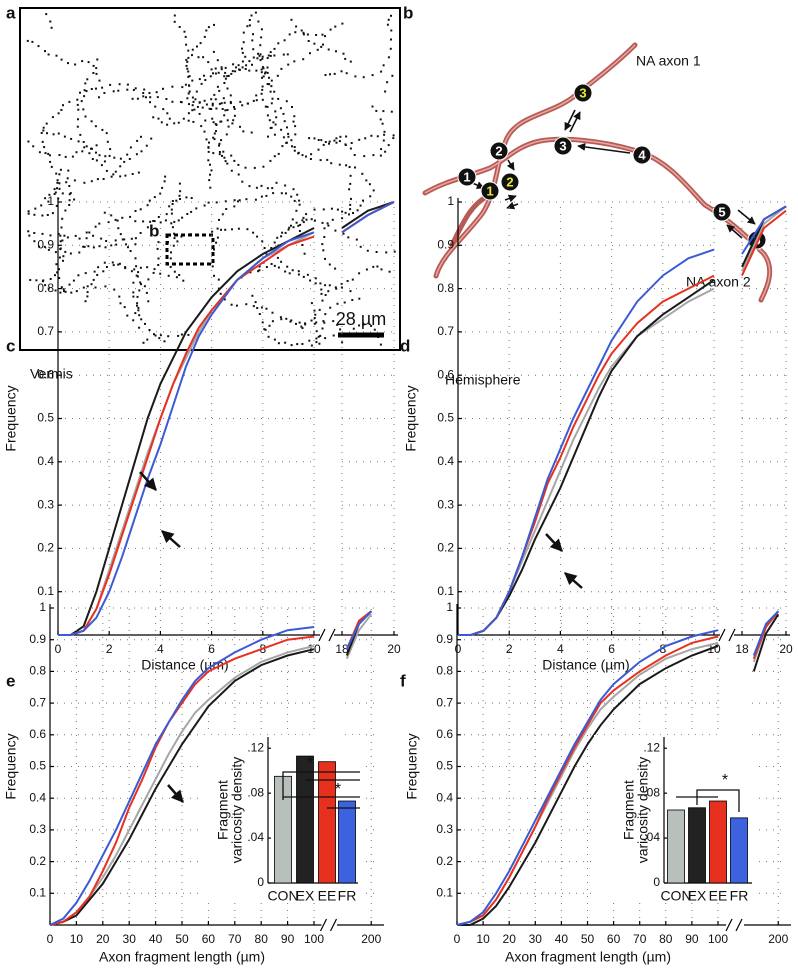 This screenshot has height=968, width=798. Describe the element at coordinates (742, 649) in the screenshot. I see `x-tick-label: 18` at that location.